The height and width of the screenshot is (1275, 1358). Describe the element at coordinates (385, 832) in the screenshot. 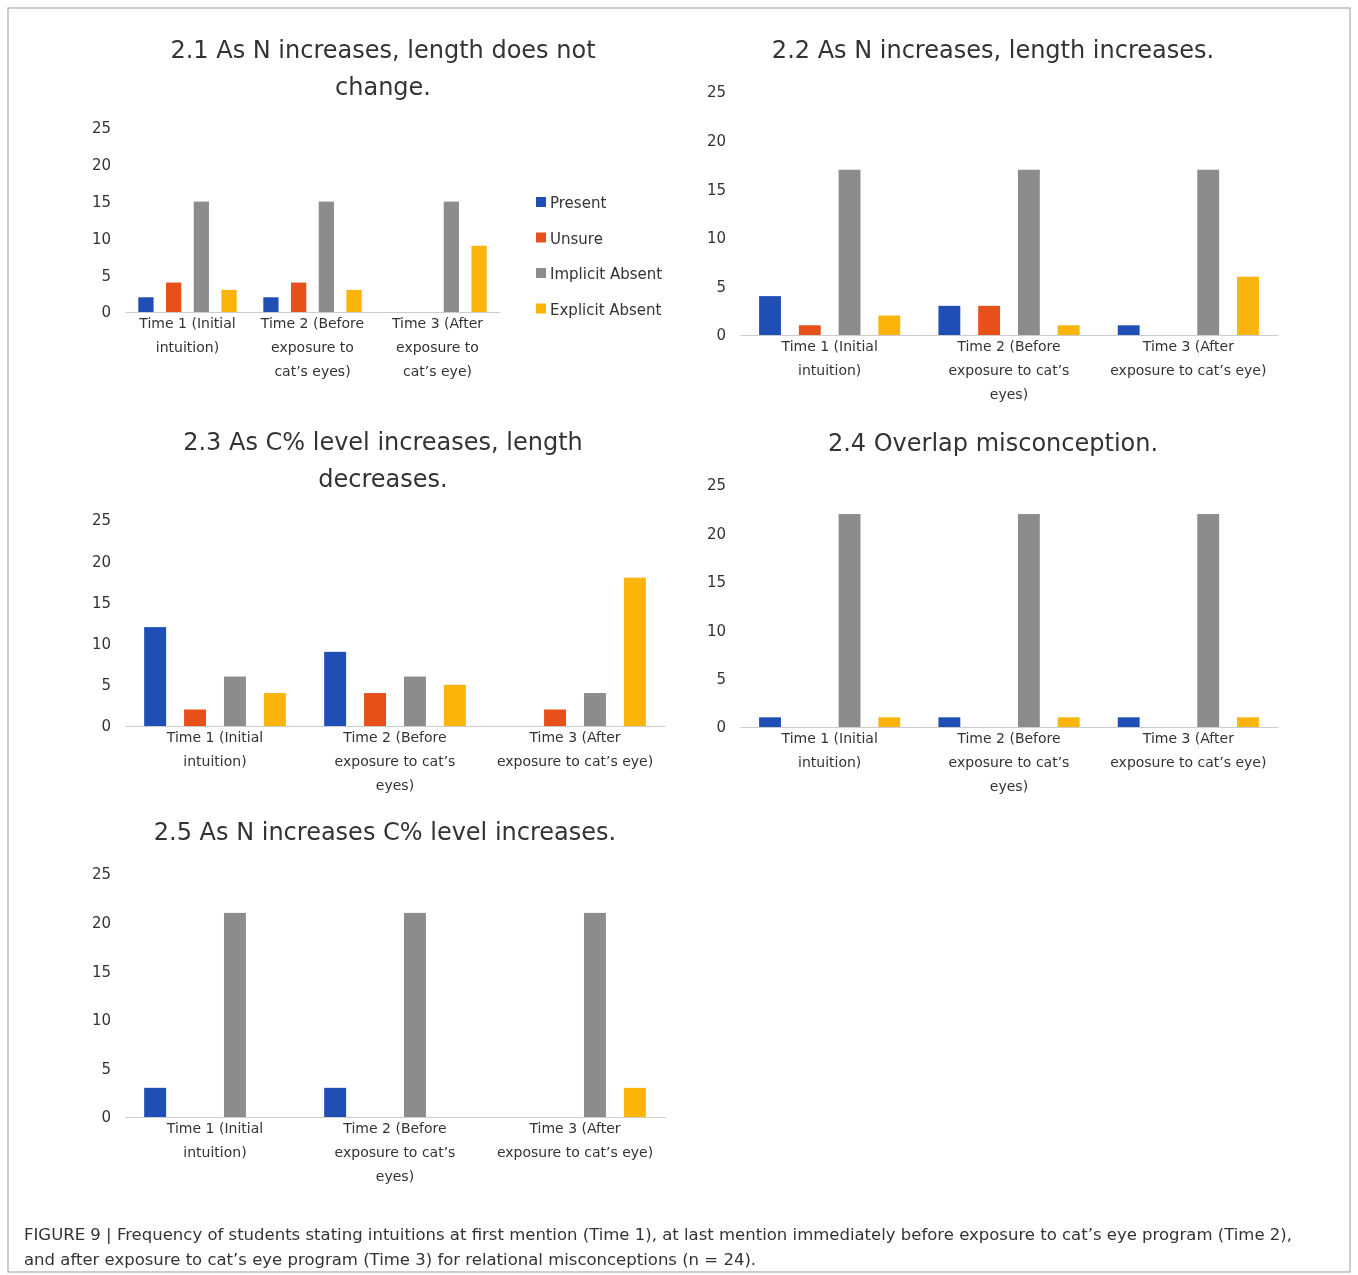

I see `chart-title: 2.5 As N increases C% level increases.` at that location.